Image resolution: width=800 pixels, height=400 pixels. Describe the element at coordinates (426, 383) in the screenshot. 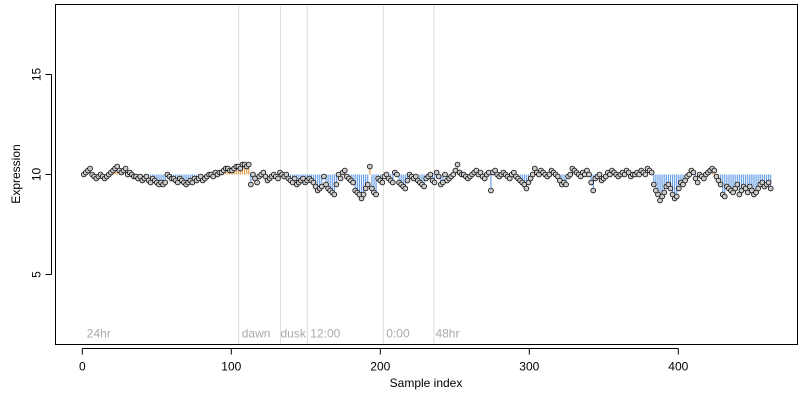

I see `x-axis-title: Sample index` at that location.